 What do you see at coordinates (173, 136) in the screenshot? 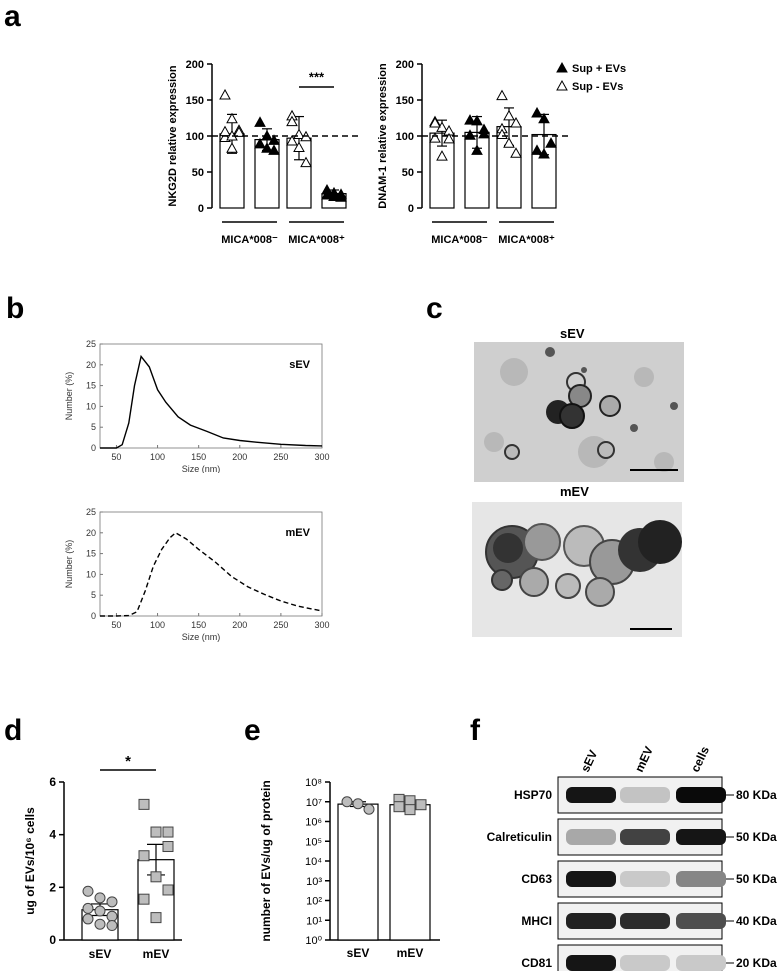
I see `y-axis-label: NKG2D relative expression` at bounding box center [173, 136].